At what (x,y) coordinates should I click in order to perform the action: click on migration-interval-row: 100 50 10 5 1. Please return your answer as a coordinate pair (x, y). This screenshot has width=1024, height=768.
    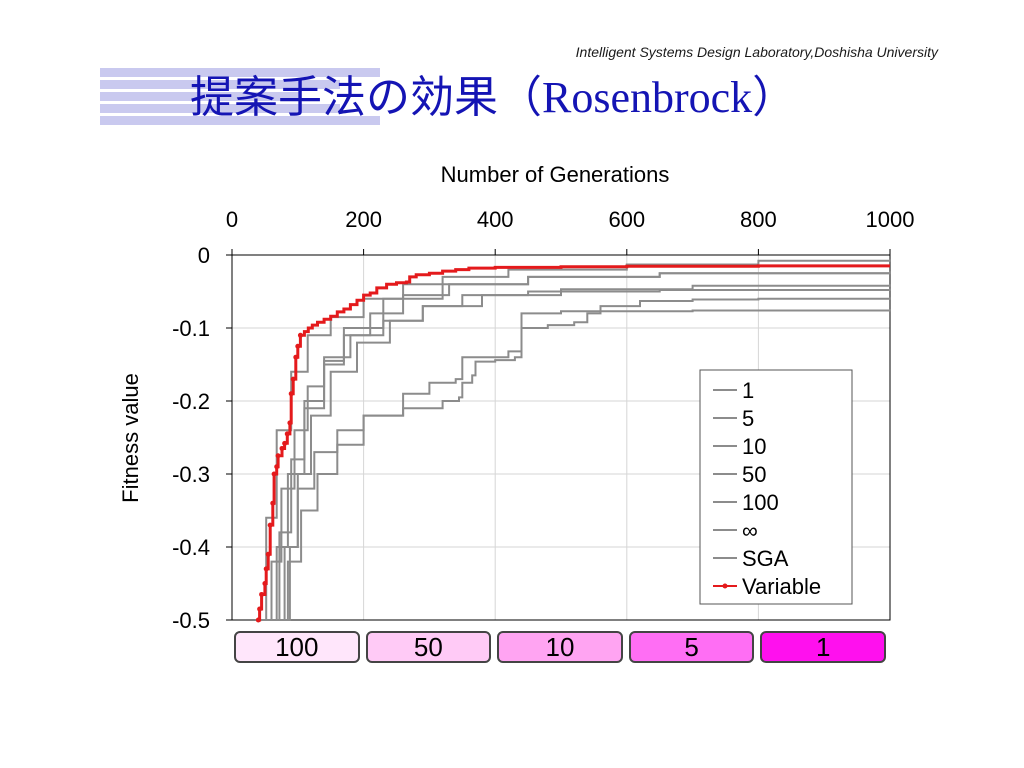
    Looking at the image, I should click on (562, 649).